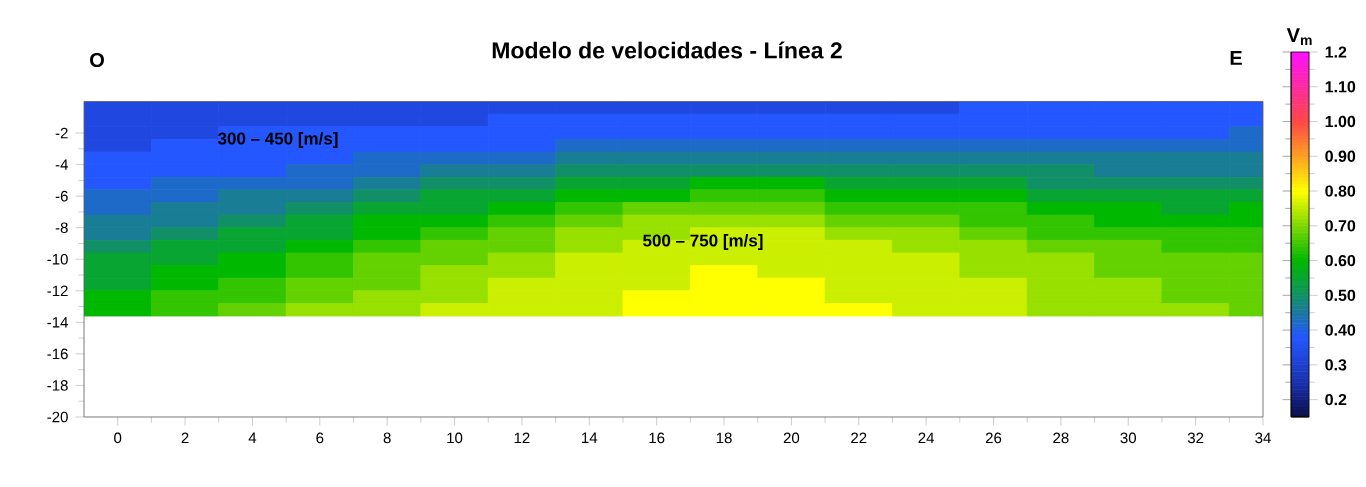  I want to click on x-tick-label: 6, so click(320, 438).